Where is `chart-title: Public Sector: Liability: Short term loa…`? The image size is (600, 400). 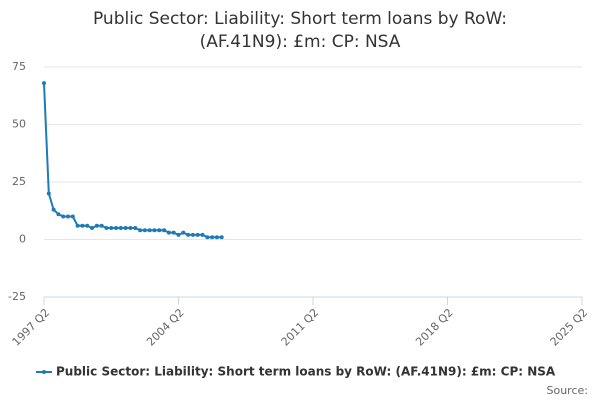
chart-title: Public Sector: Liability: Short term loa… is located at coordinates (300, 30).